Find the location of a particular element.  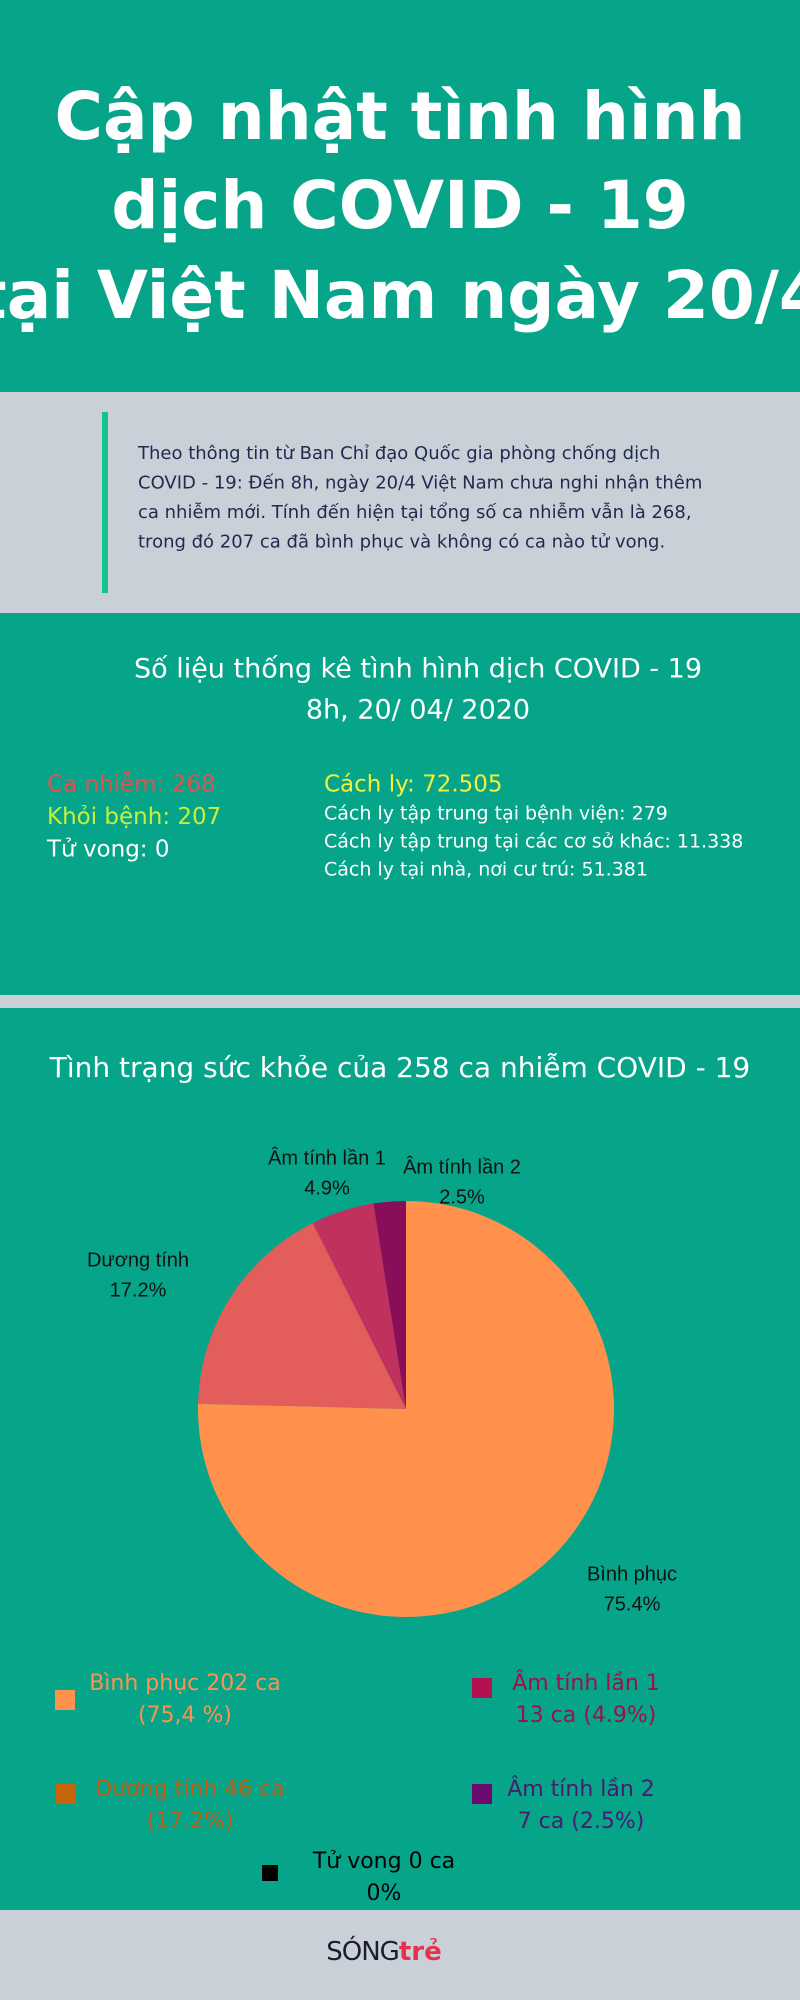

stat: Khỏi bệnh: 207 is located at coordinates (134, 817).